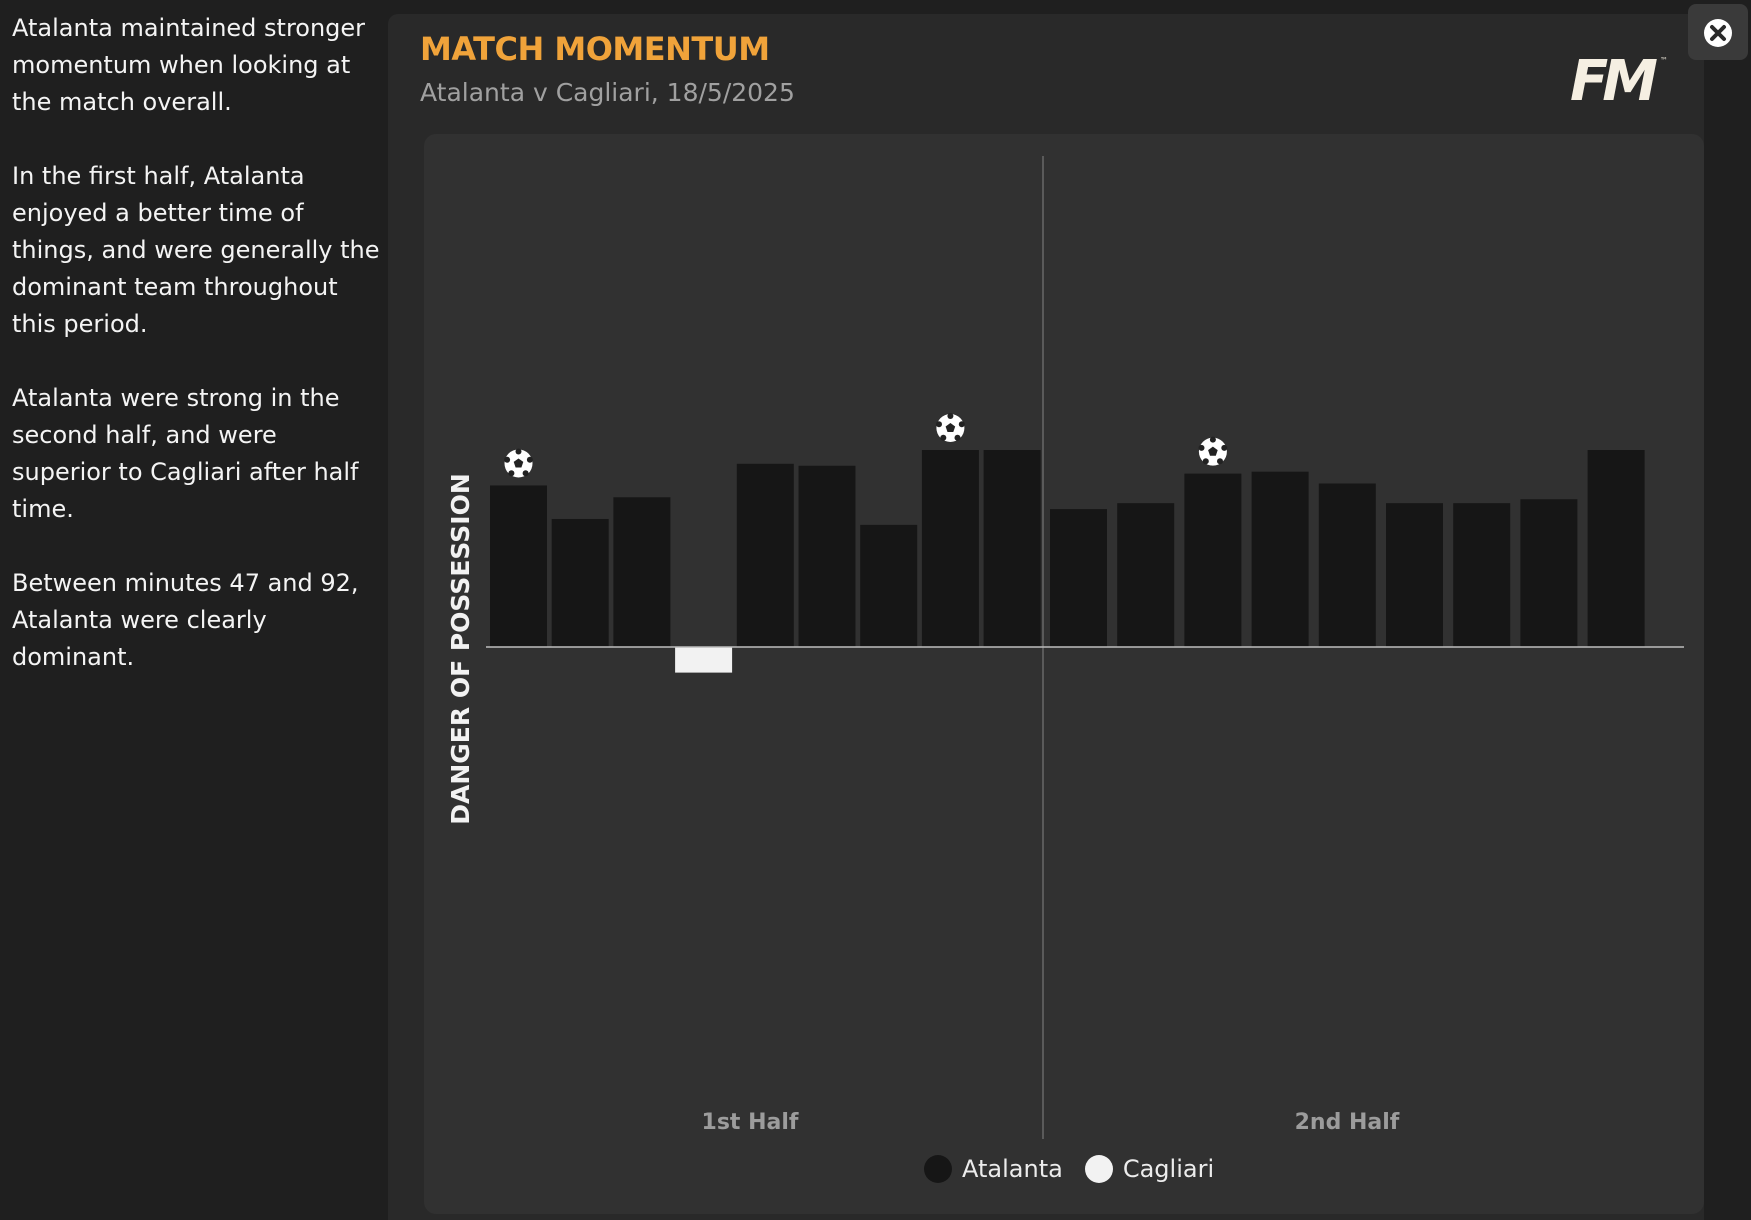  What do you see at coordinates (1098, 1169) in the screenshot?
I see `legend-swatch-cagliari` at bounding box center [1098, 1169].